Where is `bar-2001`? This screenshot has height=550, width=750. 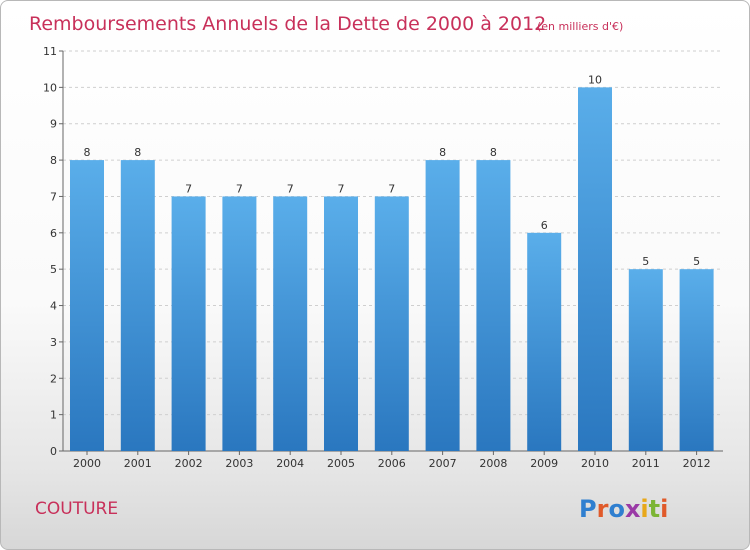
bar-2001 is located at coordinates (137, 305).